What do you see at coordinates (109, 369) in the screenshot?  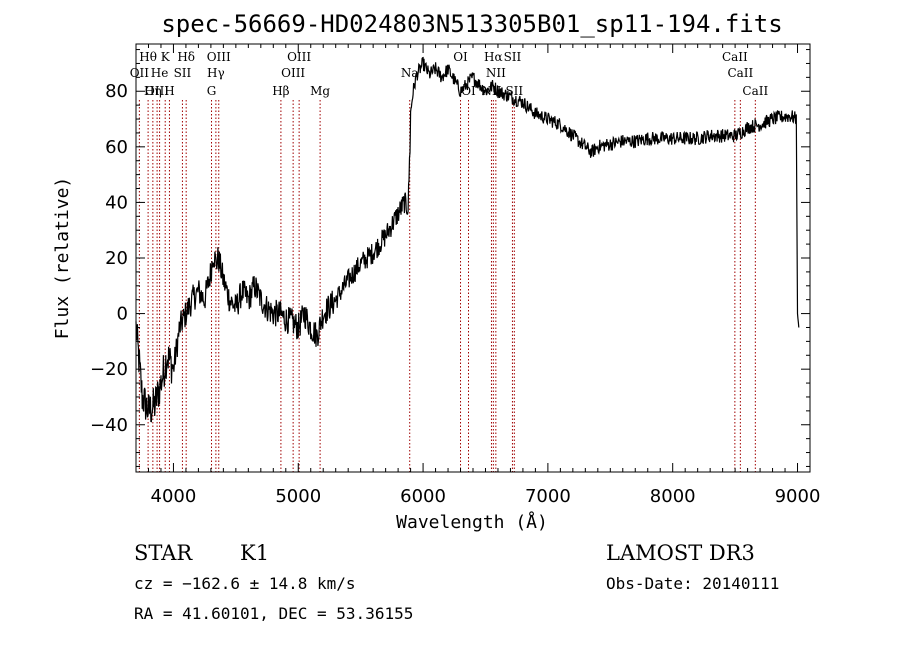 I see `y-tick-label: −20` at bounding box center [109, 369].